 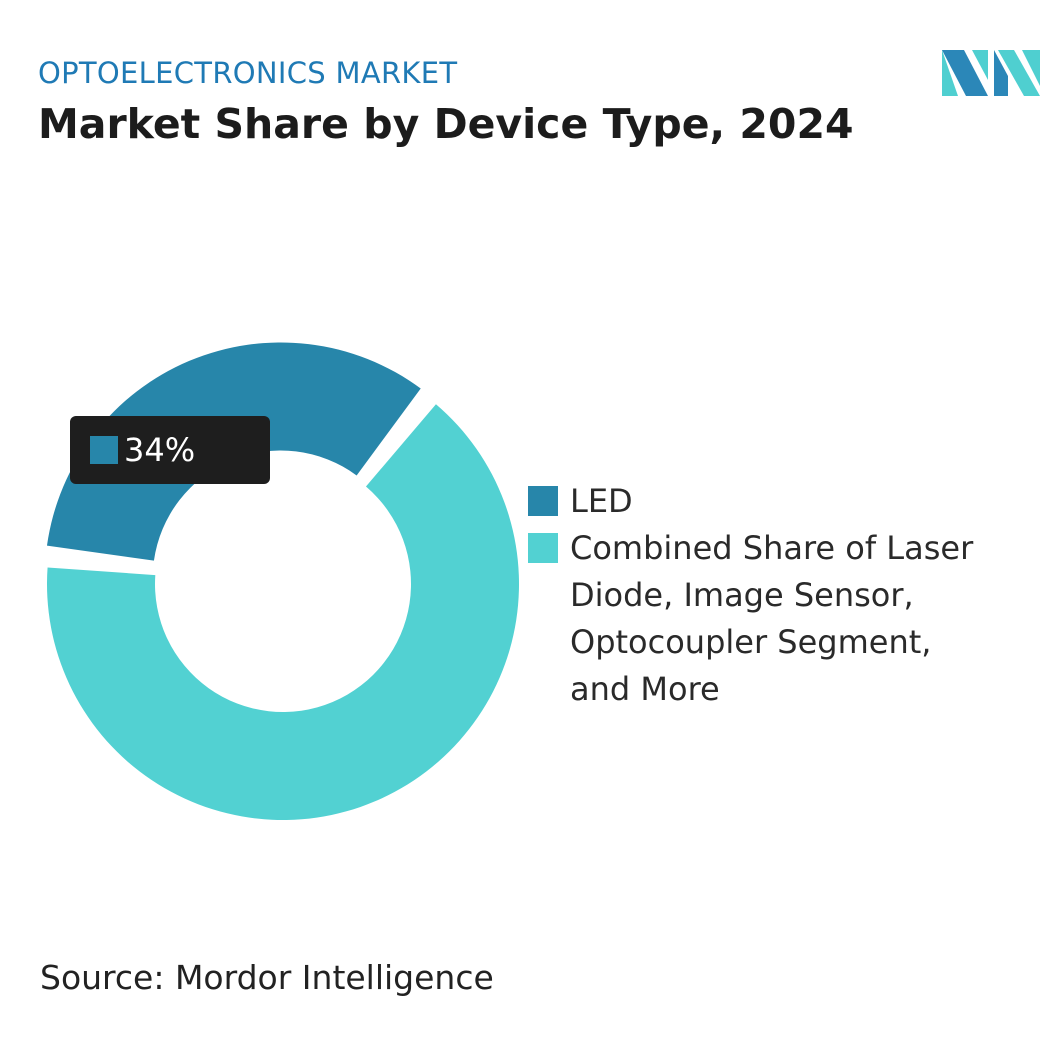 What do you see at coordinates (267, 977) in the screenshot?
I see `source-note: Source: Mordor Intelligence` at bounding box center [267, 977].